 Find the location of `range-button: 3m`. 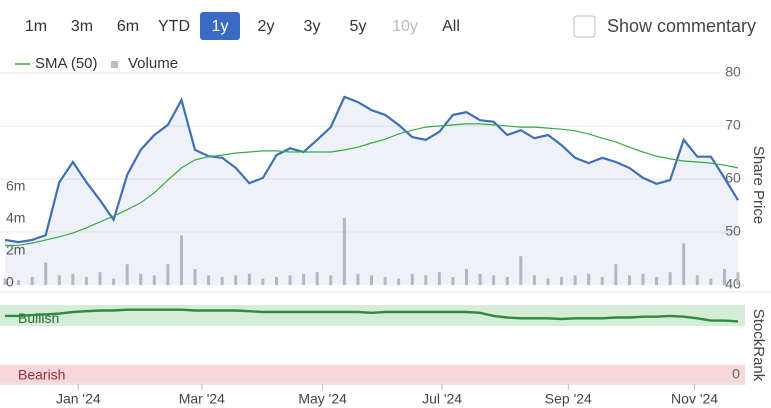

range-button: 3m is located at coordinates (82, 26).